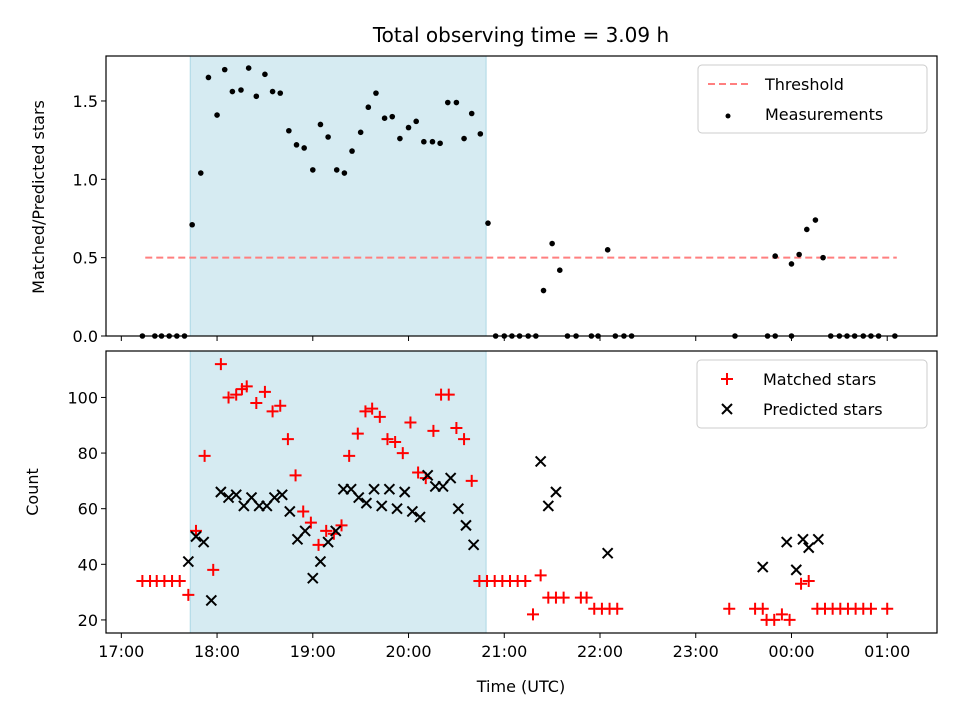  What do you see at coordinates (338, 196) in the screenshot?
I see `observing-window-shade` at bounding box center [338, 196].